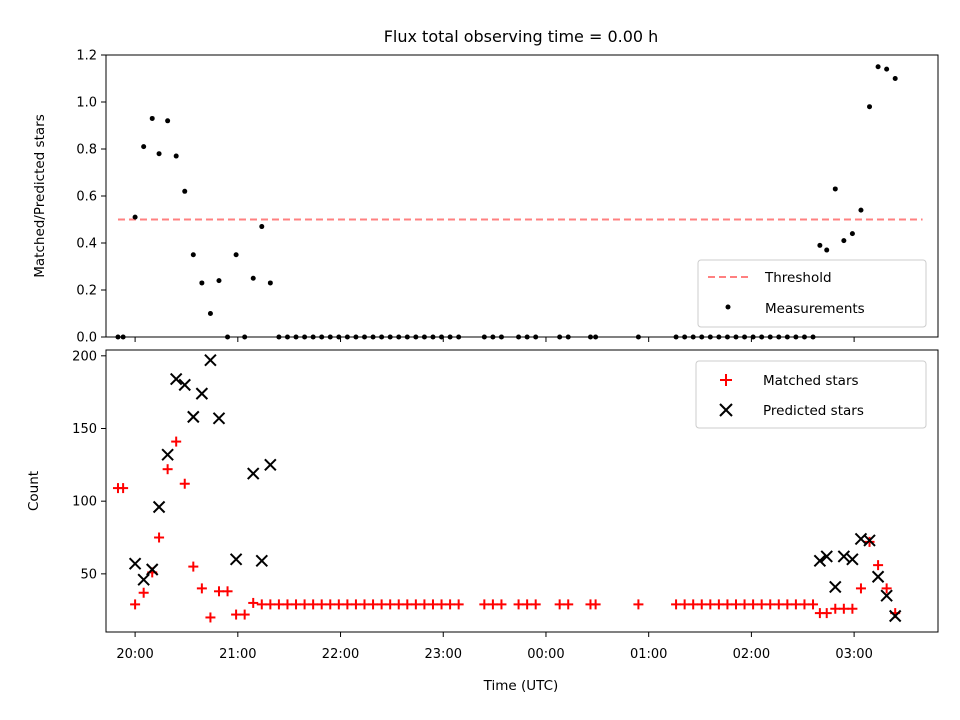 This screenshot has width=960, height=720. I want to click on legend-threshold-label: Threshold, so click(798, 278).